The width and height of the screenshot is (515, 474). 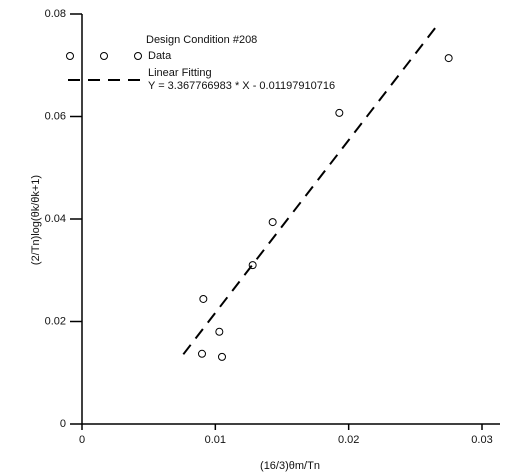 What do you see at coordinates (63, 424) in the screenshot?
I see `y-tick-label: 0` at bounding box center [63, 424].